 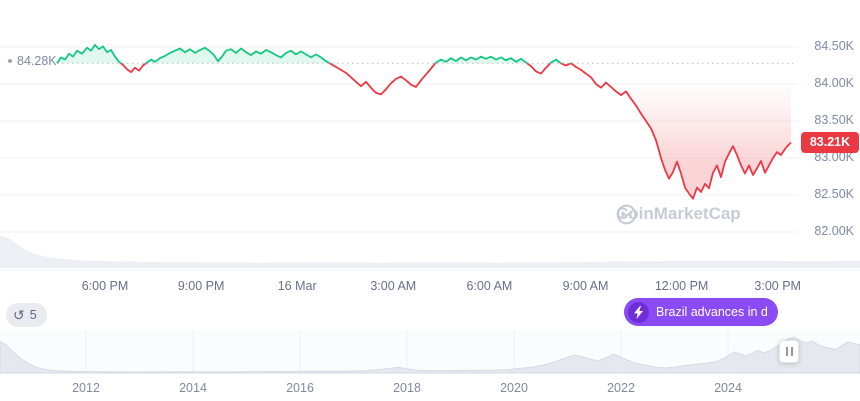 I want to click on y-tick: 83.00K, so click(x=834, y=157).